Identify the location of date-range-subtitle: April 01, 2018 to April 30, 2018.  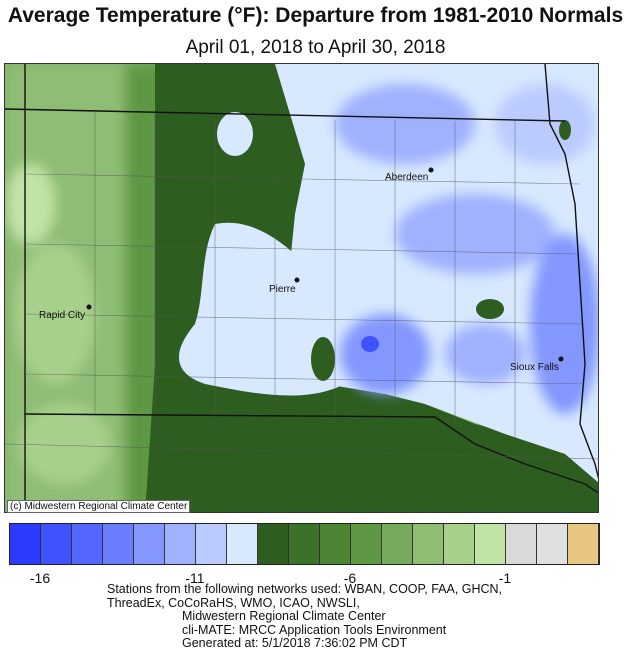
(315, 47).